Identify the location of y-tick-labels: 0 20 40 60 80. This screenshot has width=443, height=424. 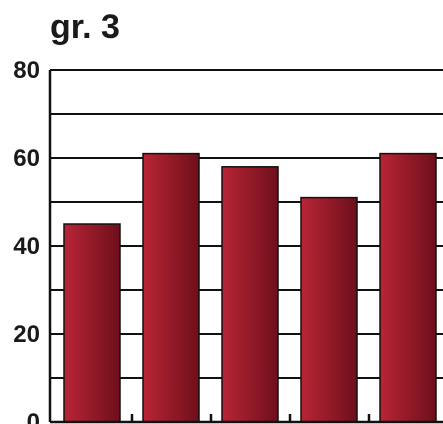
(26, 240).